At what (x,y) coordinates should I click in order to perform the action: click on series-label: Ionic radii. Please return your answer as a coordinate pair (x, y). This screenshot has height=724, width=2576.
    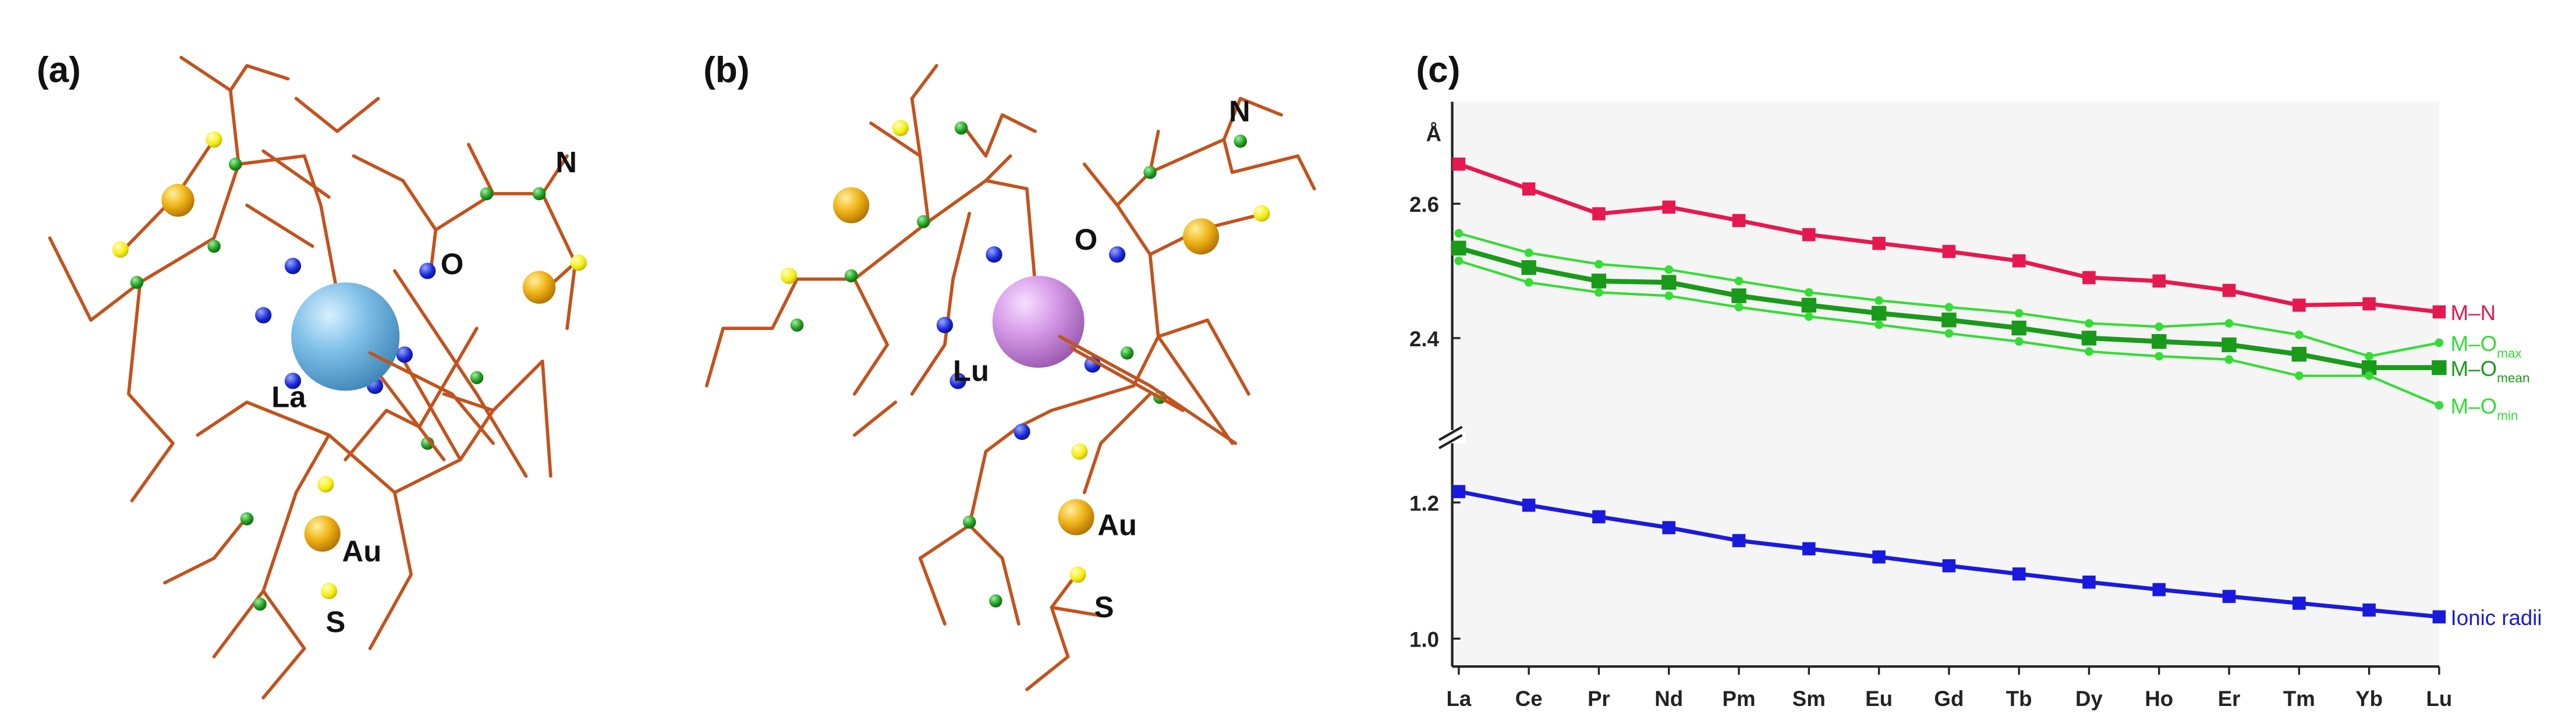
    Looking at the image, I should click on (2496, 618).